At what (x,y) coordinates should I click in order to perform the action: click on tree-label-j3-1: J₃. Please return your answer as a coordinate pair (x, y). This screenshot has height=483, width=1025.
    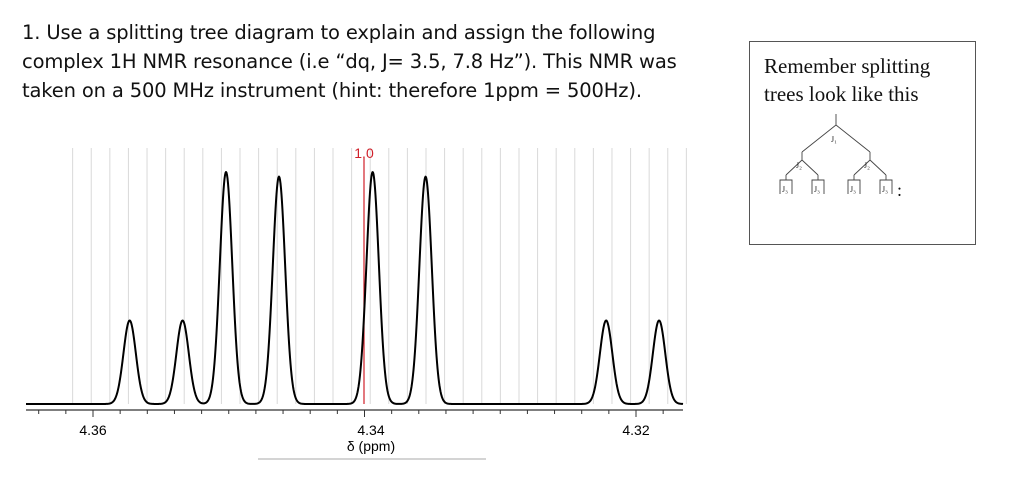
    Looking at the image, I should click on (785, 189).